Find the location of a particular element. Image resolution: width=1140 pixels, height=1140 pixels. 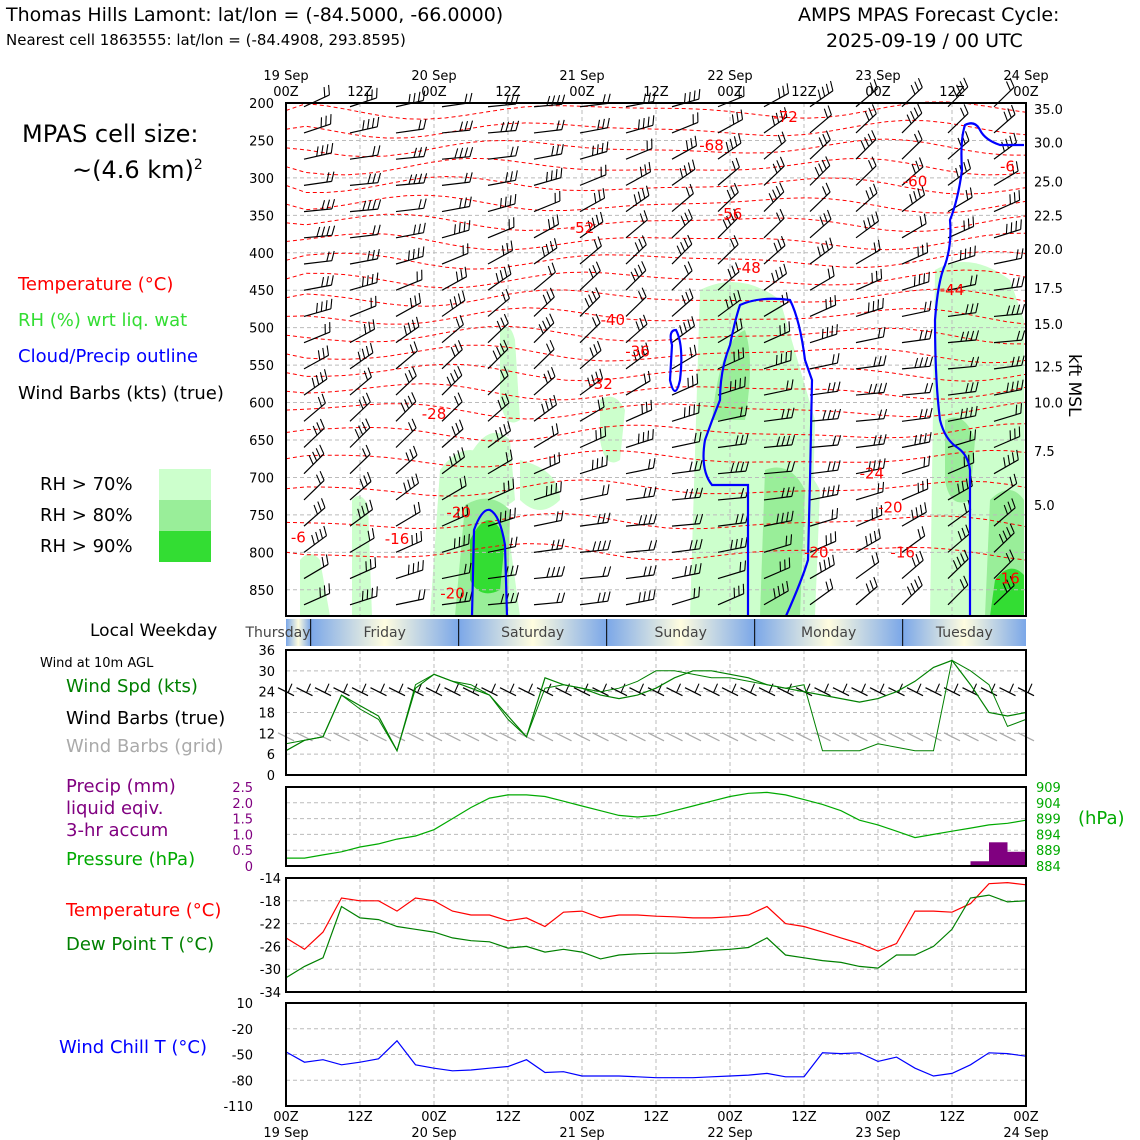

rh-region is located at coordinates (782, 541).